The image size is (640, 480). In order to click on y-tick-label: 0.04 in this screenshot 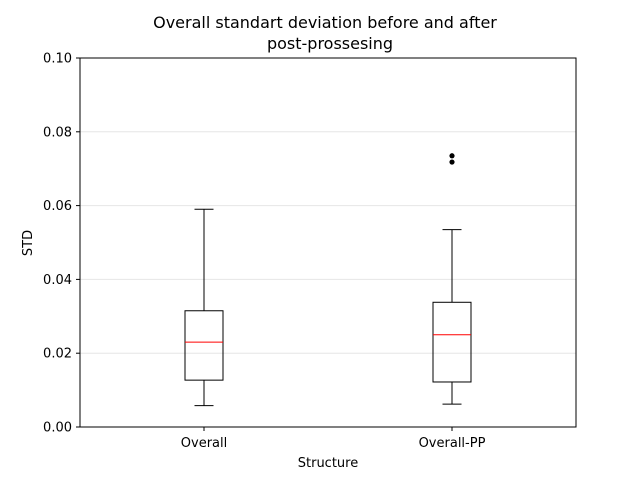, I will do `click(57, 280)`.